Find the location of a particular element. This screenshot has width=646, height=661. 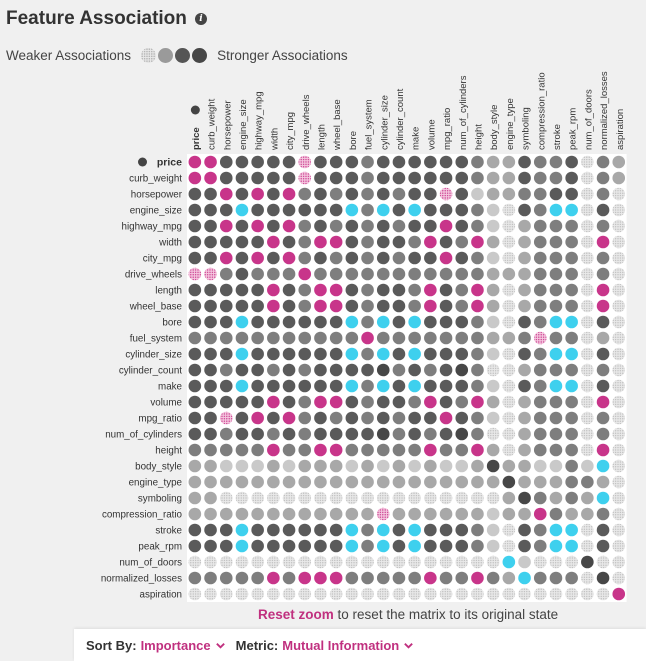

column-label-height: height is located at coordinates (478, 137).